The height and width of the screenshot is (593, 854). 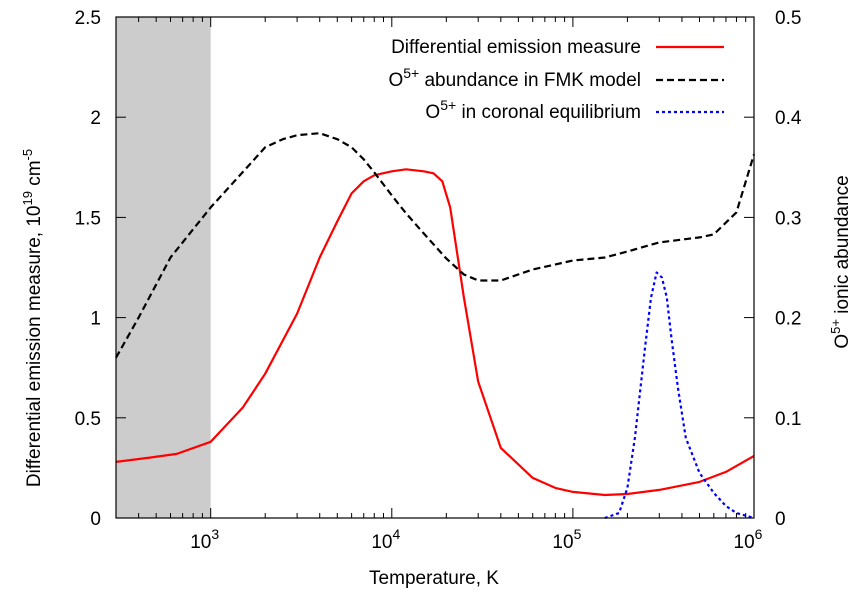 I want to click on legend-label: O5+ abundance in FMK model, so click(x=514, y=78).